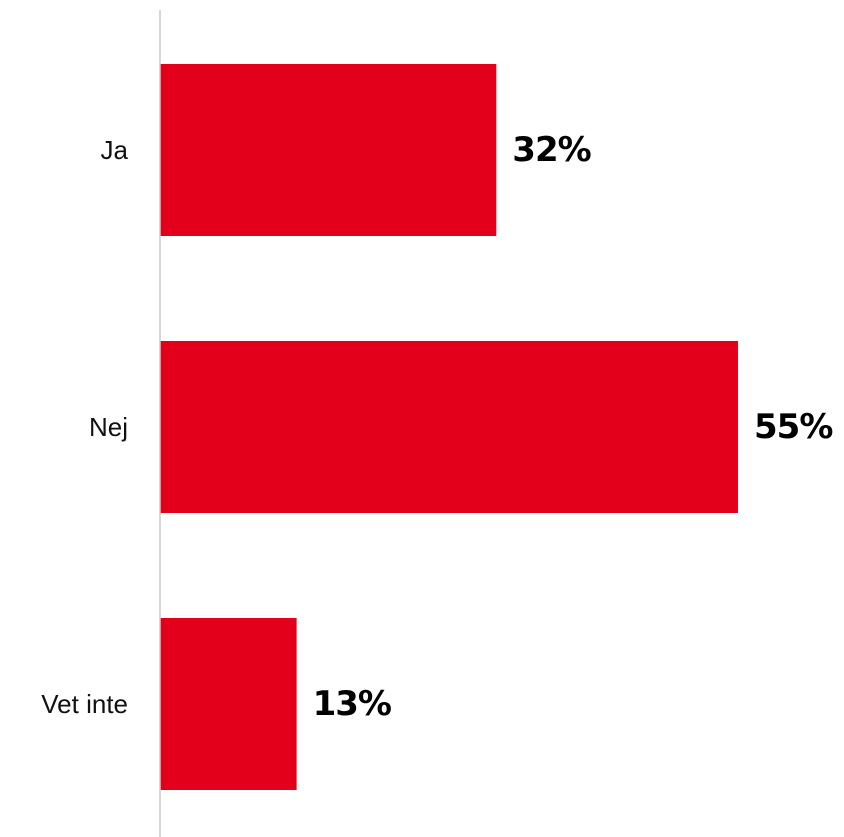  I want to click on category-labels: Ja Nej Vet inte, so click(84, 427).